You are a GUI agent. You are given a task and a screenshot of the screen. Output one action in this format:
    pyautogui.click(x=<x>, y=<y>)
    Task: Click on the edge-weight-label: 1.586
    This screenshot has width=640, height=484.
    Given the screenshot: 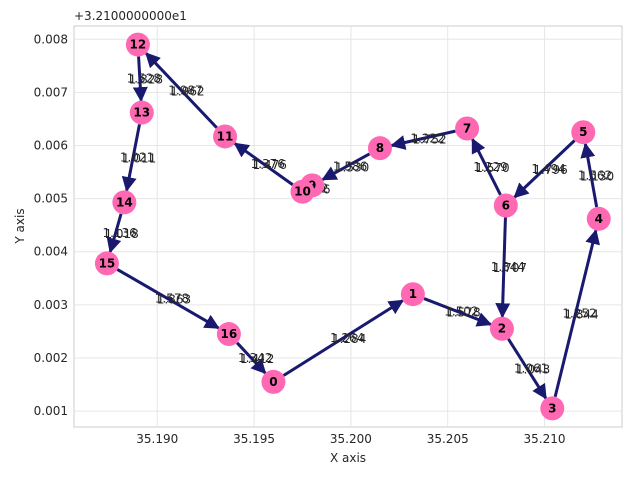 What is the action you would take?
    pyautogui.click(x=350, y=167)
    